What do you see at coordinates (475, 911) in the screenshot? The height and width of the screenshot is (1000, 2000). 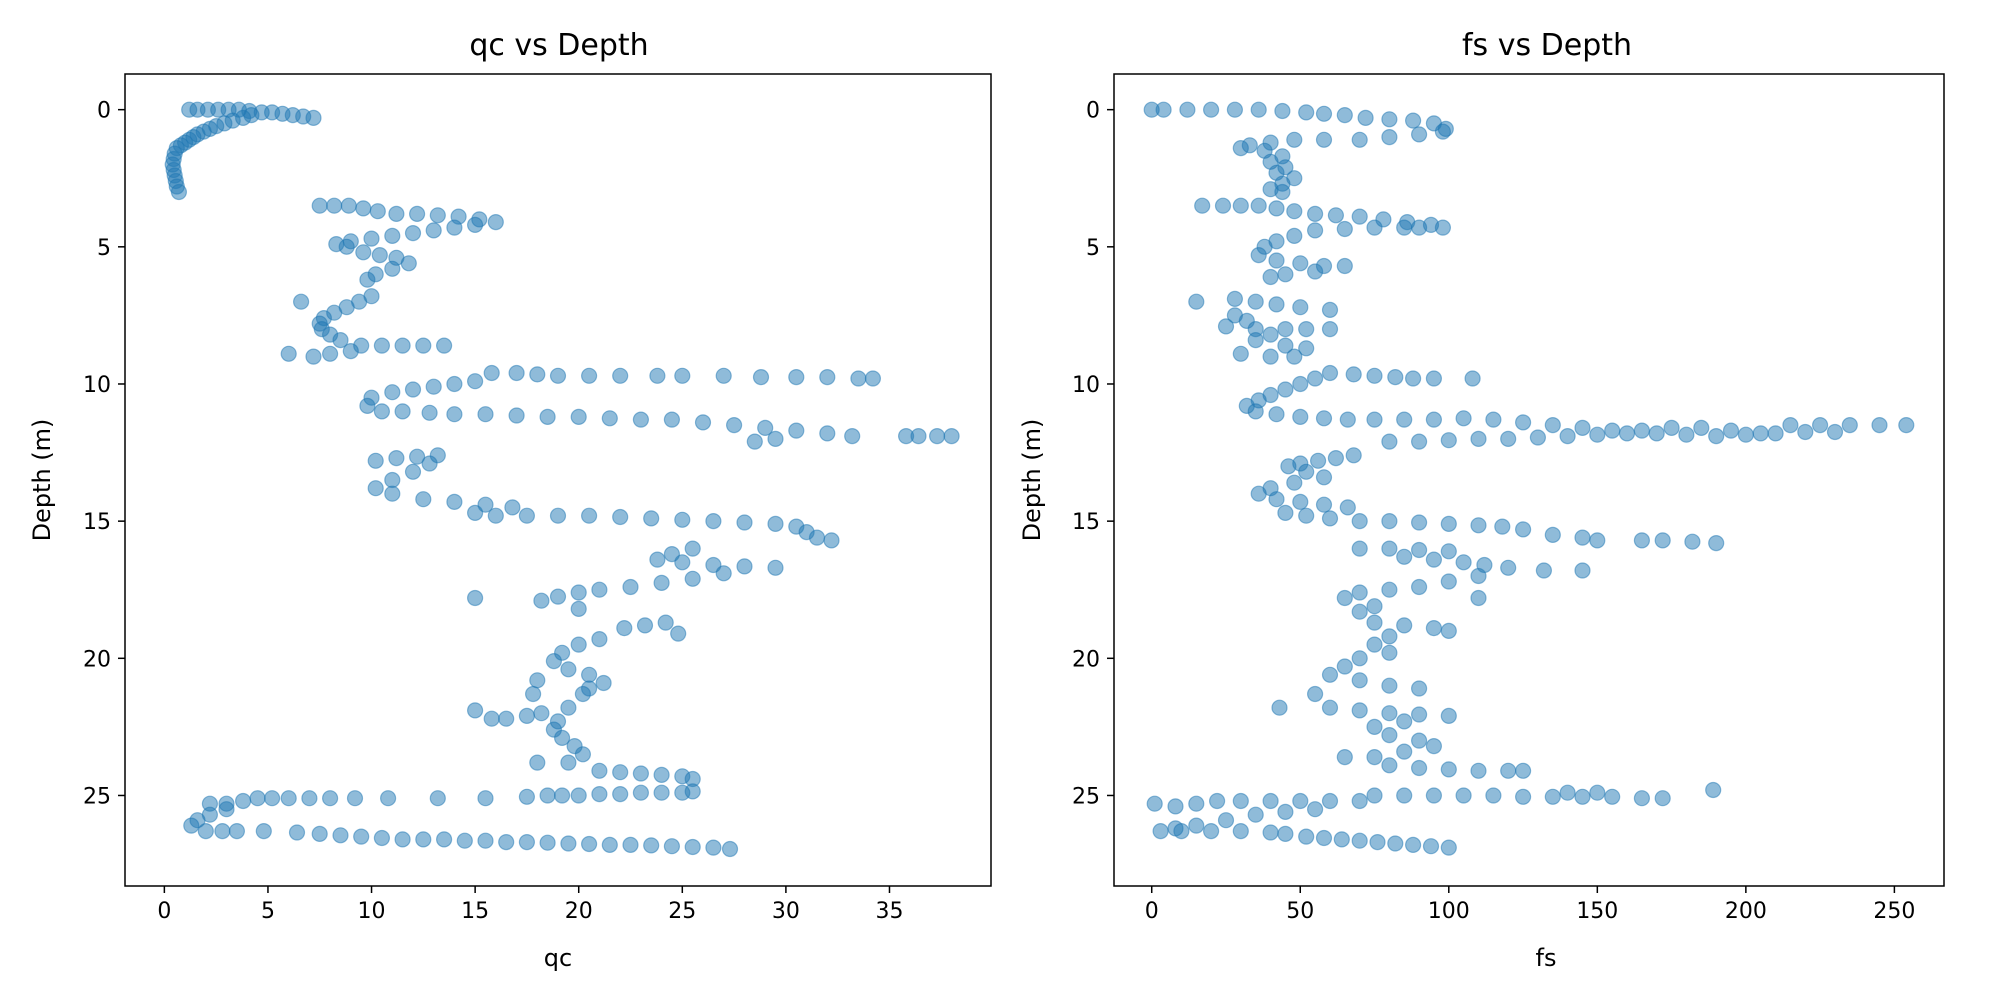 I see `qc-x-tick-label: 15` at bounding box center [475, 911].